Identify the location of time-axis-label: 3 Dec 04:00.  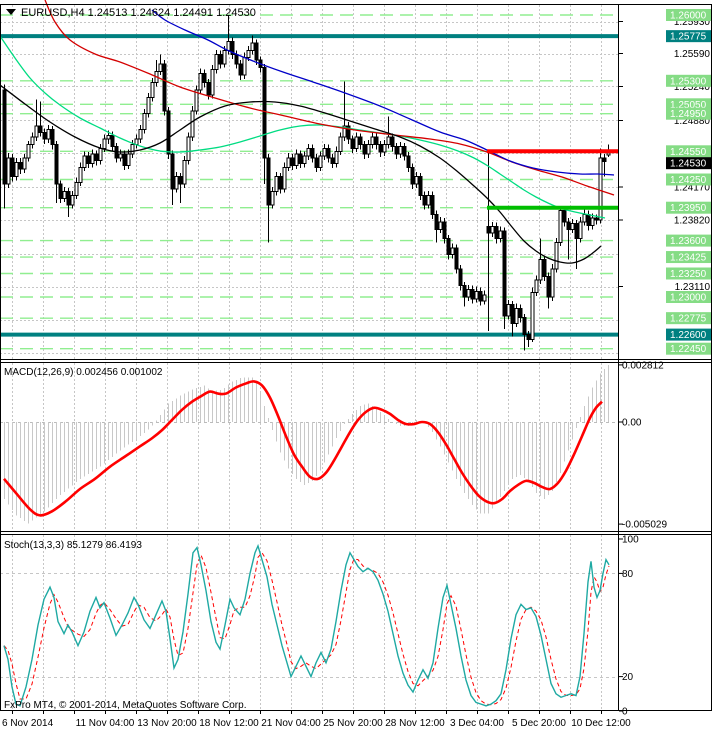
(477, 723).